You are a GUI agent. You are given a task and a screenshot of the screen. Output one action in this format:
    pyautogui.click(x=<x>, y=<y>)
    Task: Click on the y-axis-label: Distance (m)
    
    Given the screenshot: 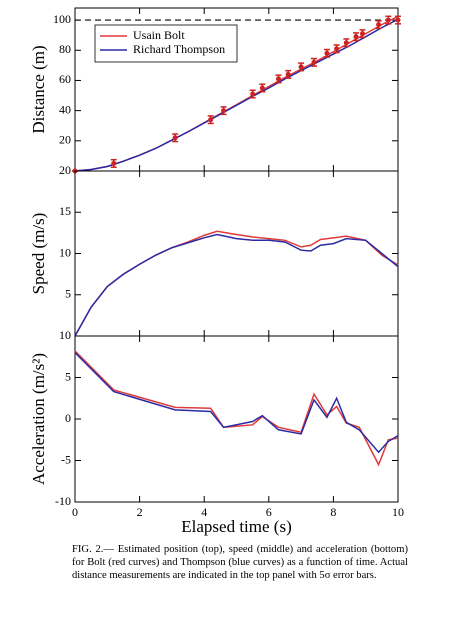 What is the action you would take?
    pyautogui.click(x=38, y=89)
    